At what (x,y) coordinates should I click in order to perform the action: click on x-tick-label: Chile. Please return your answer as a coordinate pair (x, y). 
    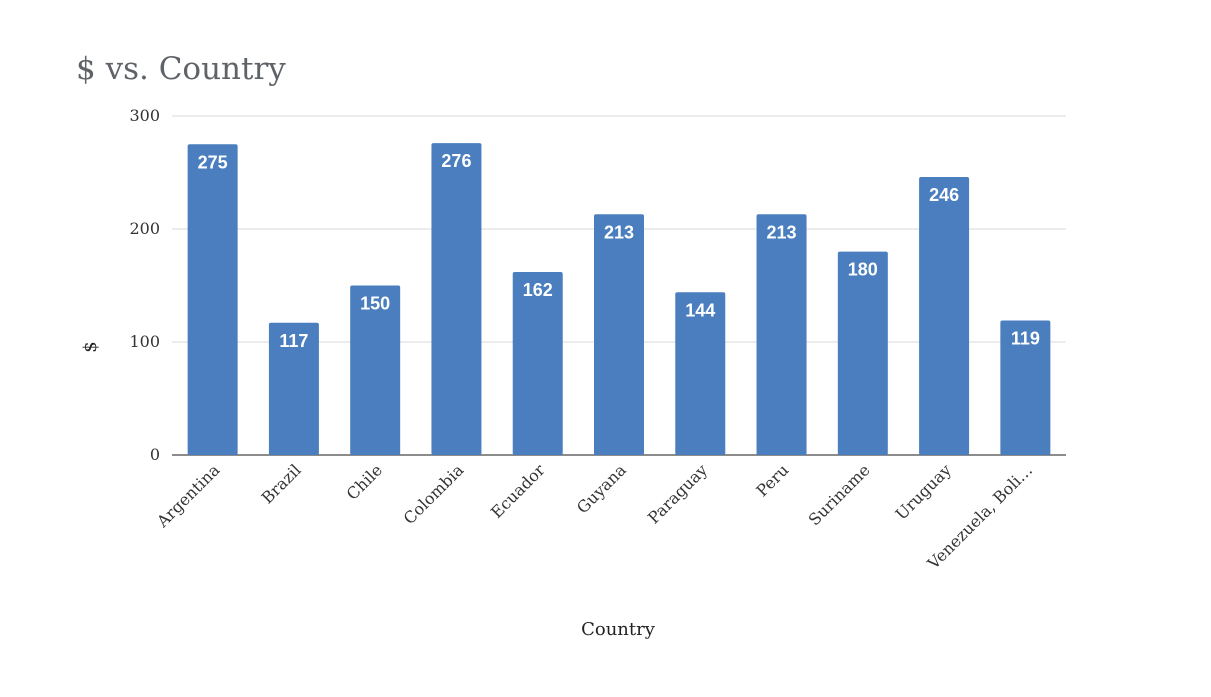
    Looking at the image, I should click on (364, 481).